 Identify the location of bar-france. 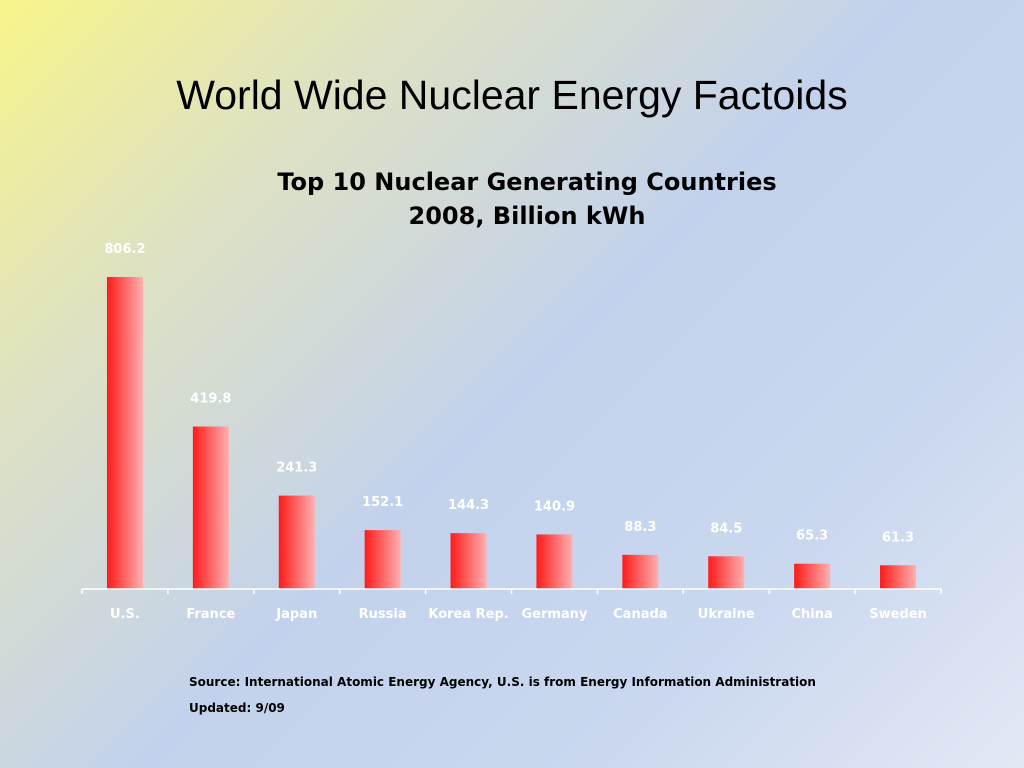
(210, 507).